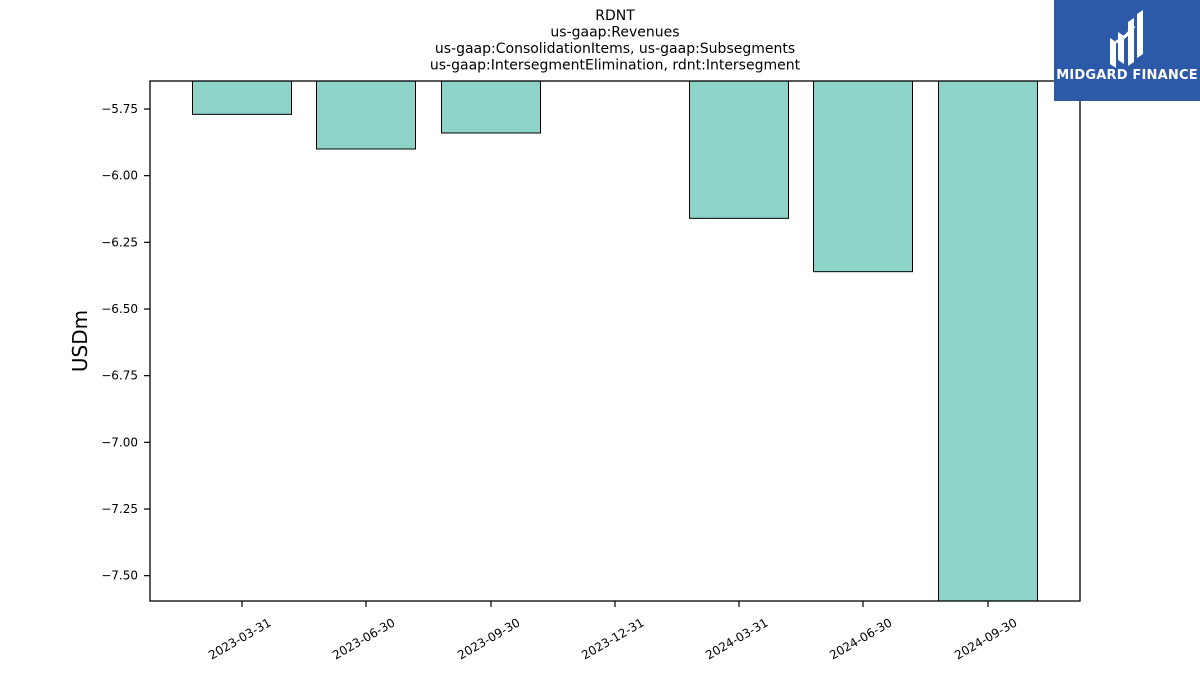 This screenshot has width=1200, height=675. I want to click on y-tick-label: −6.75, so click(119, 376).